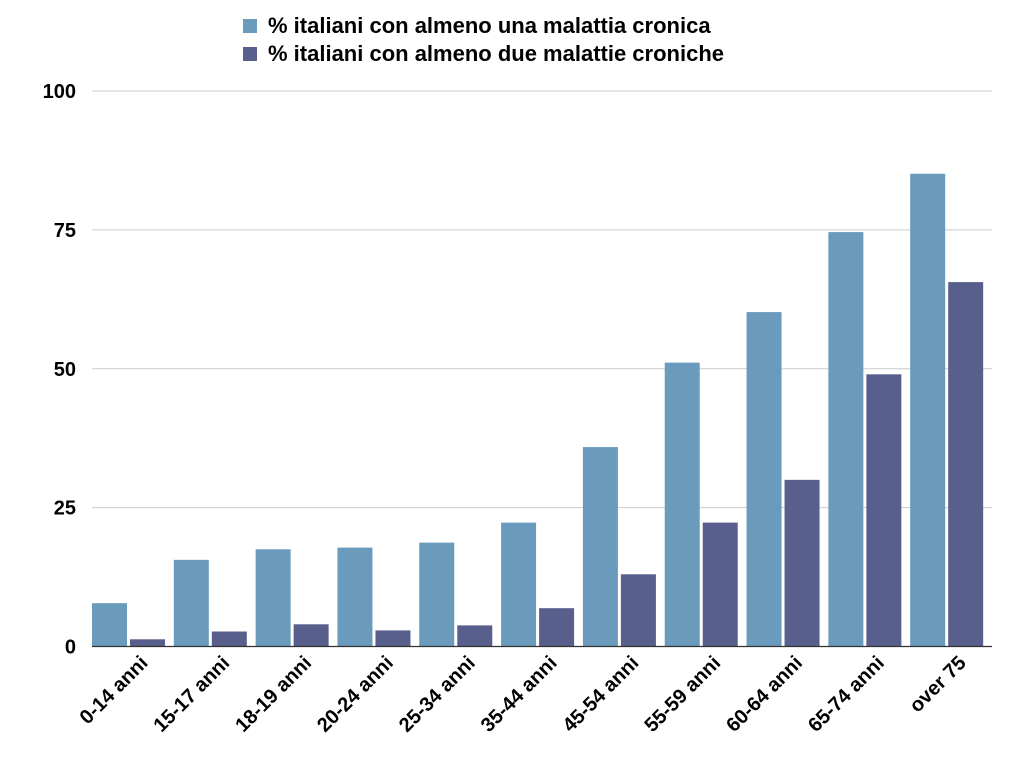  What do you see at coordinates (764, 694) in the screenshot?
I see `x-tick-label: 60-64 anni` at bounding box center [764, 694].